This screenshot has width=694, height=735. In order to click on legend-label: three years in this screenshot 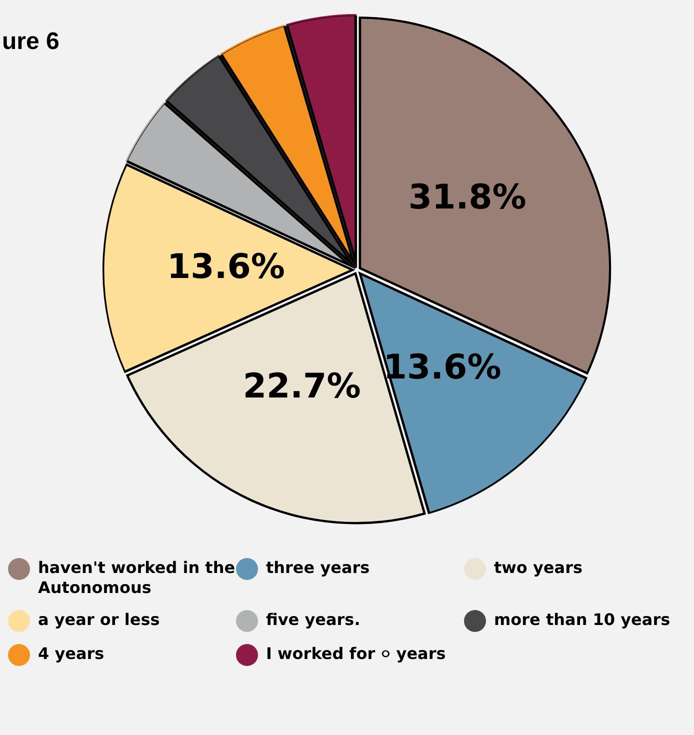, I will do `click(318, 568)`.